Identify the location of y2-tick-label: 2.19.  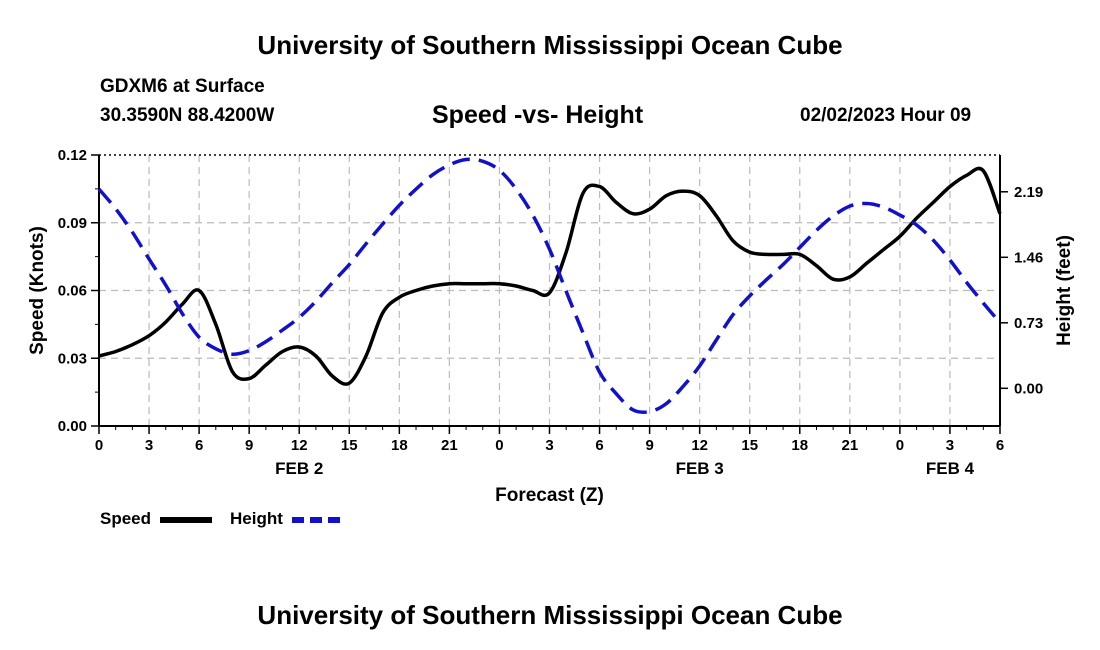
(1028, 192).